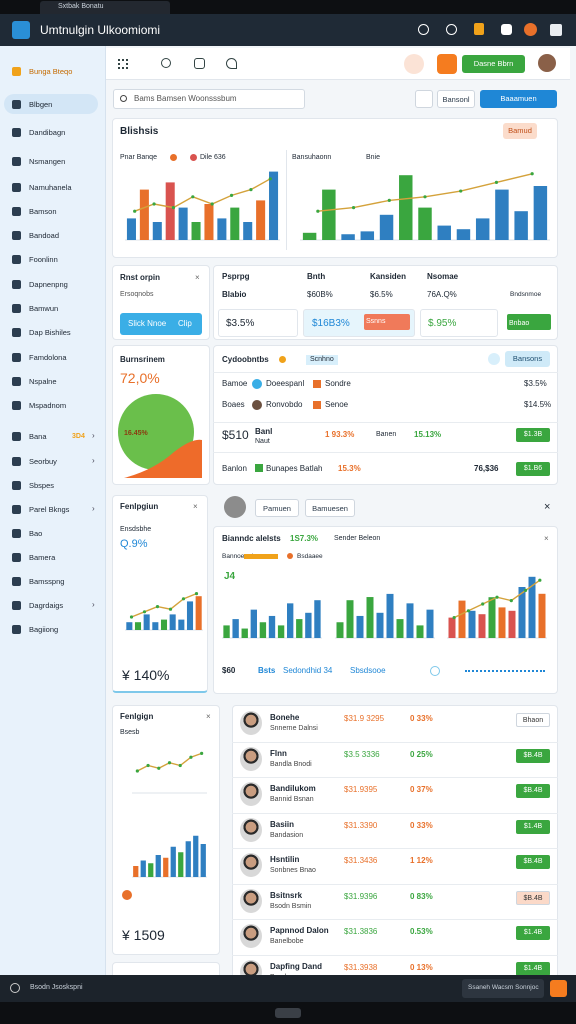  What do you see at coordinates (185, 323) in the screenshot?
I see `button-tag: Clip` at bounding box center [185, 323].